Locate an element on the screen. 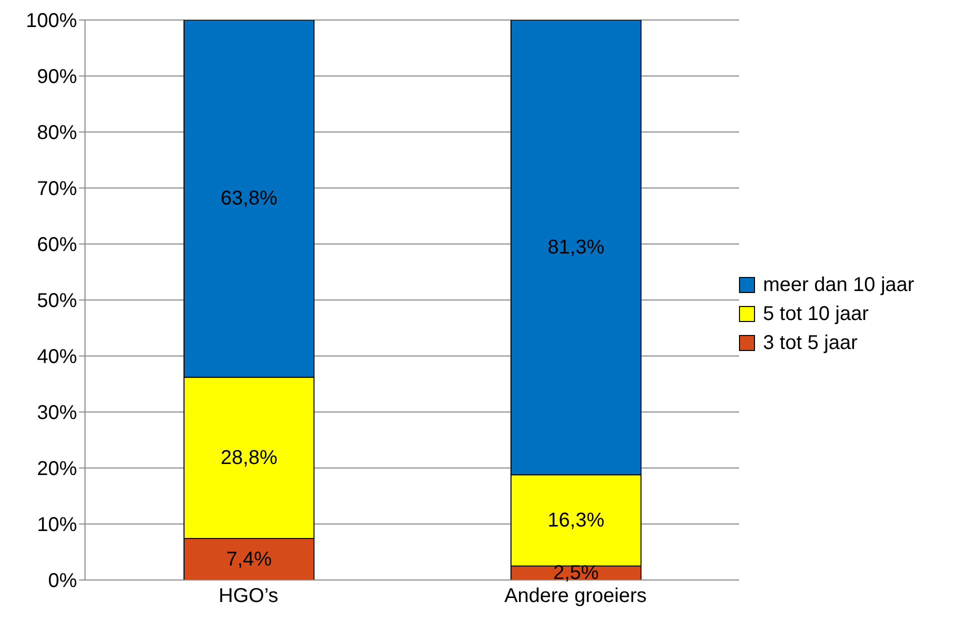  x-tick-label: HGO’s is located at coordinates (248, 596).